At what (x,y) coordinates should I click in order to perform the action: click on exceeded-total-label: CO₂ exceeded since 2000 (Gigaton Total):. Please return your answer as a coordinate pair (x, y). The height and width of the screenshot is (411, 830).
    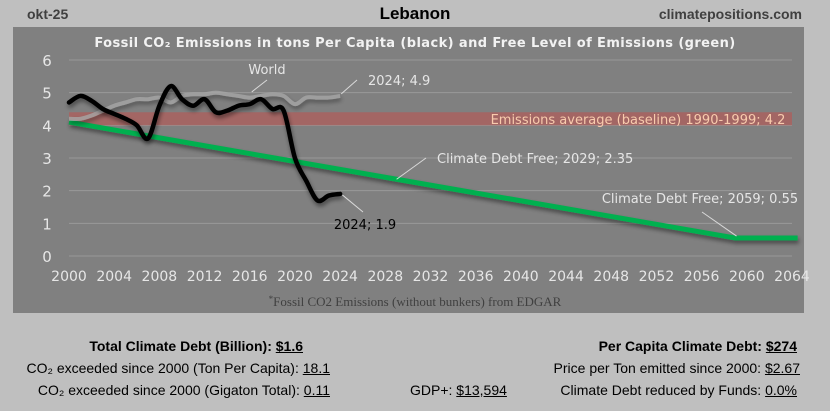
    Looking at the image, I should click on (168, 390).